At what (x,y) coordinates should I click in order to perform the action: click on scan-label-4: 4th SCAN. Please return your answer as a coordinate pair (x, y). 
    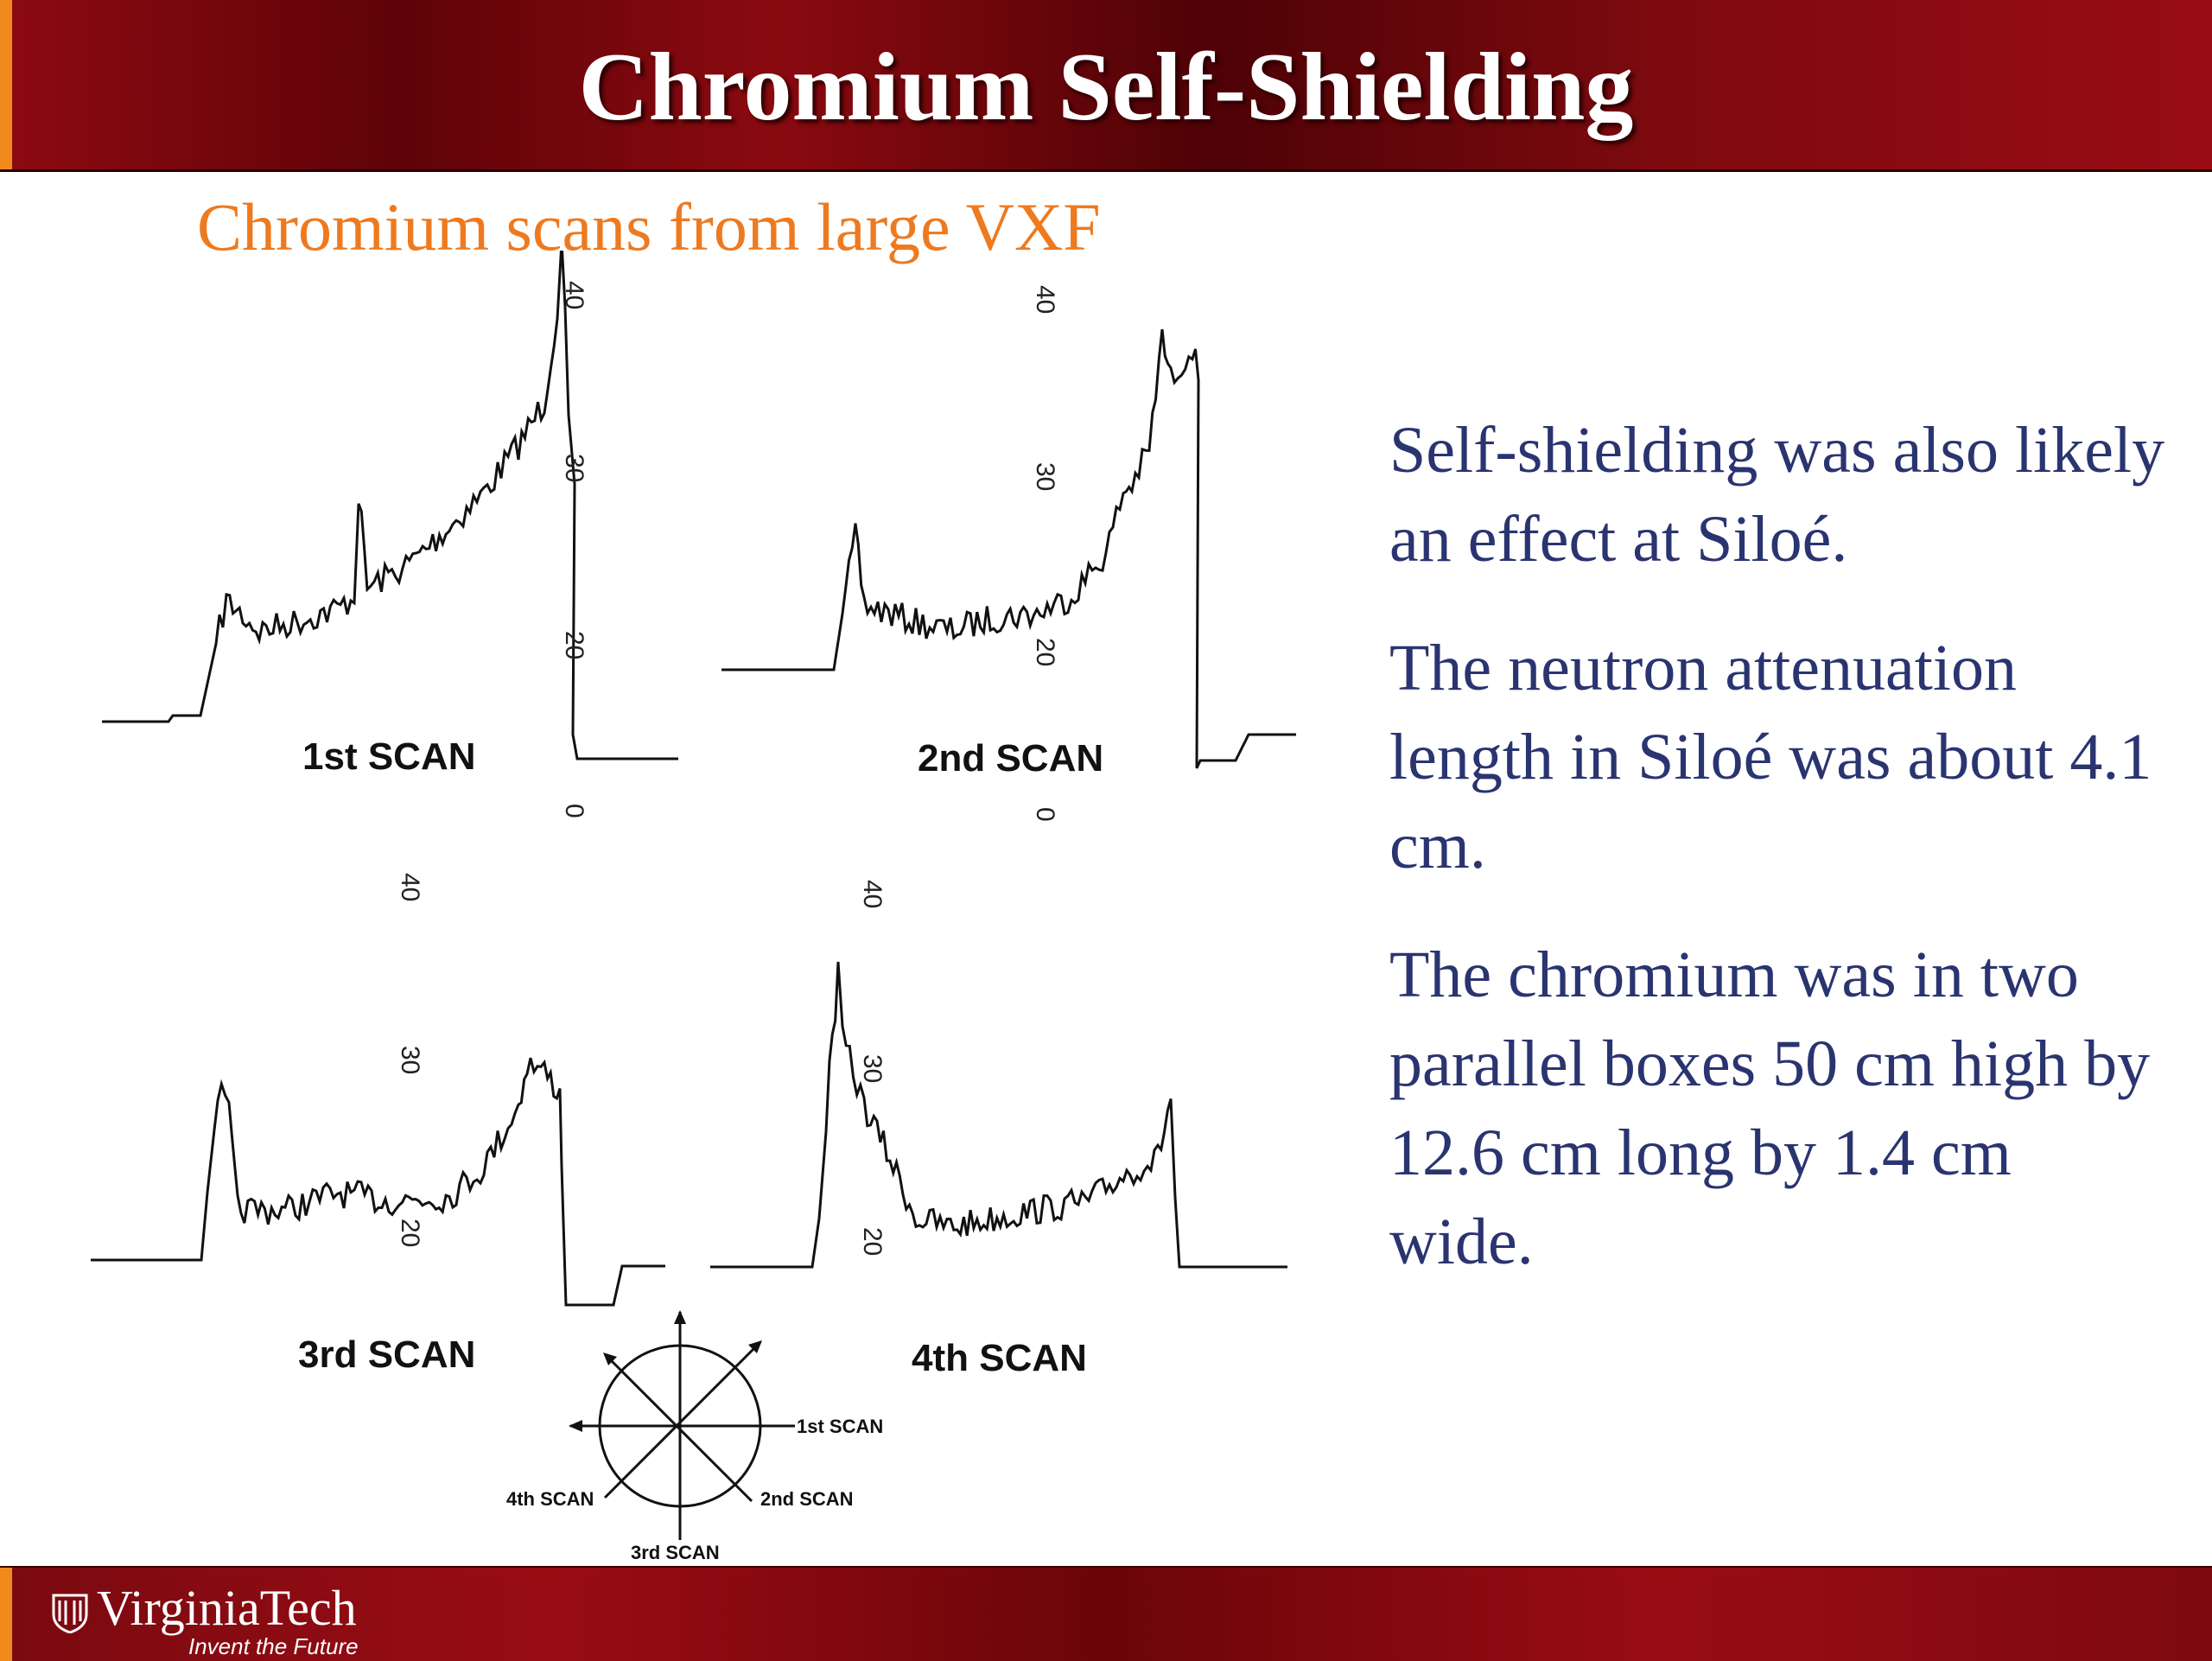
    Looking at the image, I should click on (999, 1358).